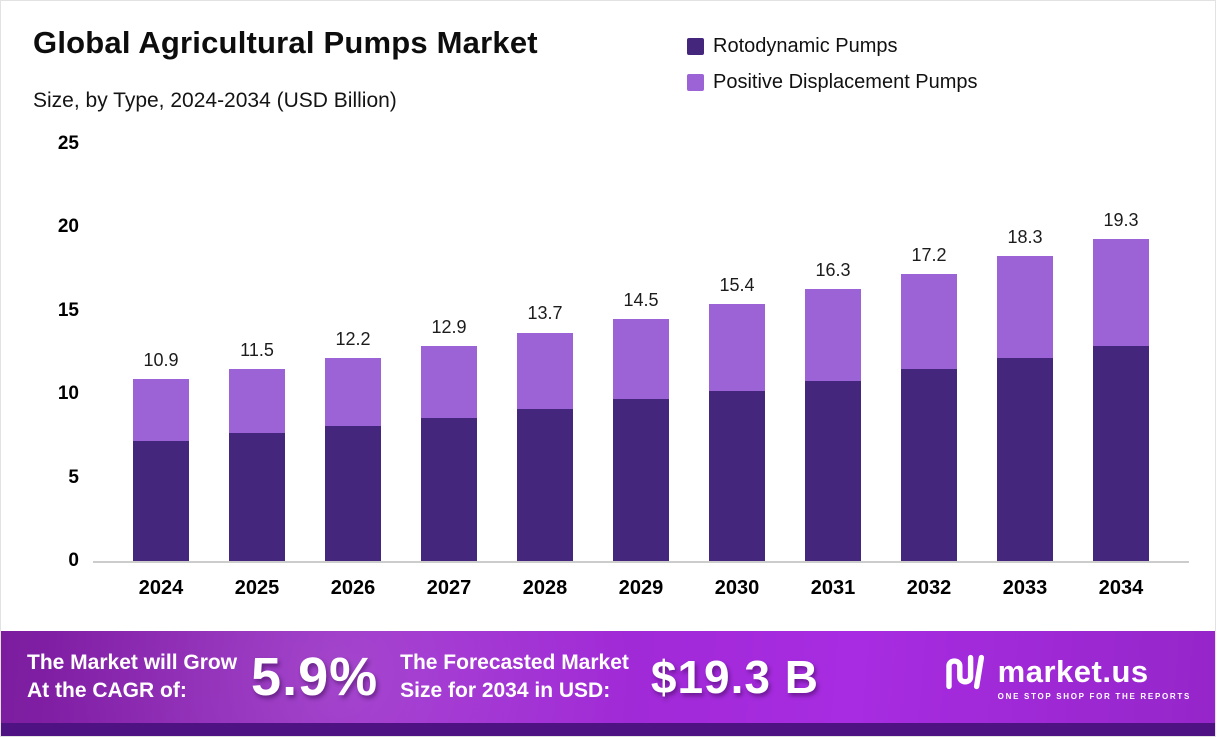  What do you see at coordinates (54, 352) in the screenshot?
I see `y-axis: 0 5 10 15 20 25` at bounding box center [54, 352].